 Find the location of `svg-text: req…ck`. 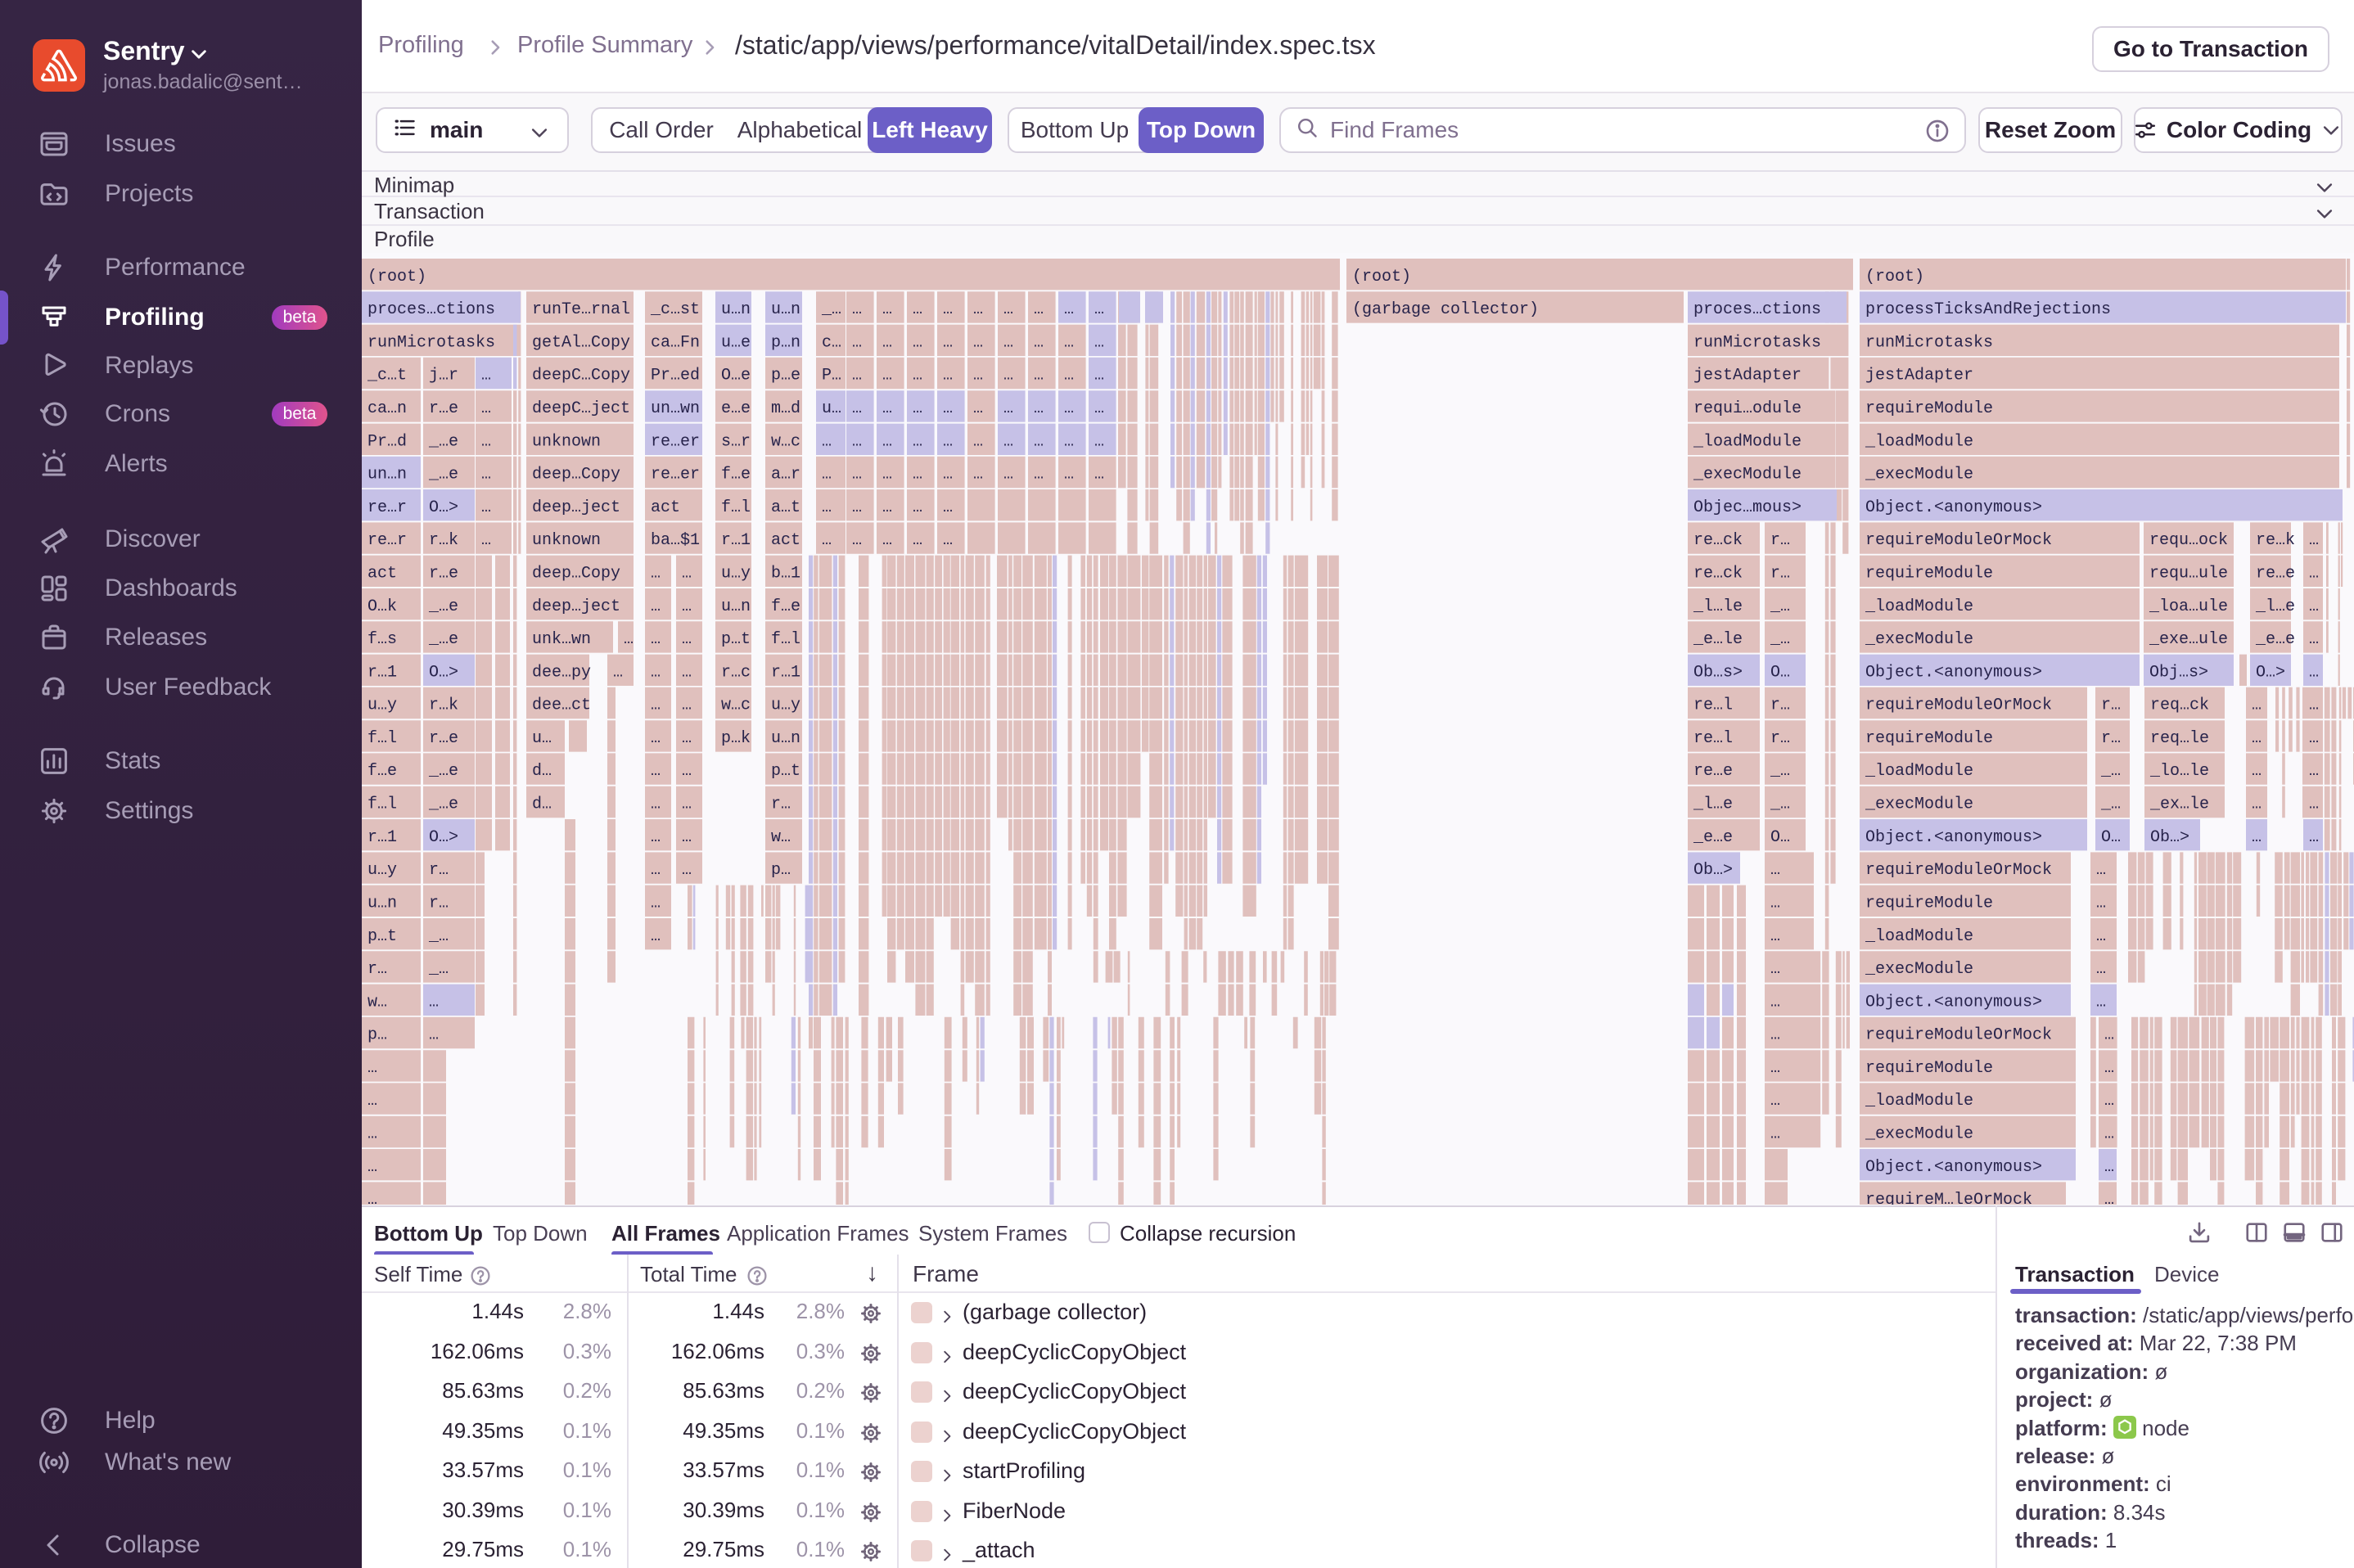

svg-text: req…ck is located at coordinates (2179, 705).